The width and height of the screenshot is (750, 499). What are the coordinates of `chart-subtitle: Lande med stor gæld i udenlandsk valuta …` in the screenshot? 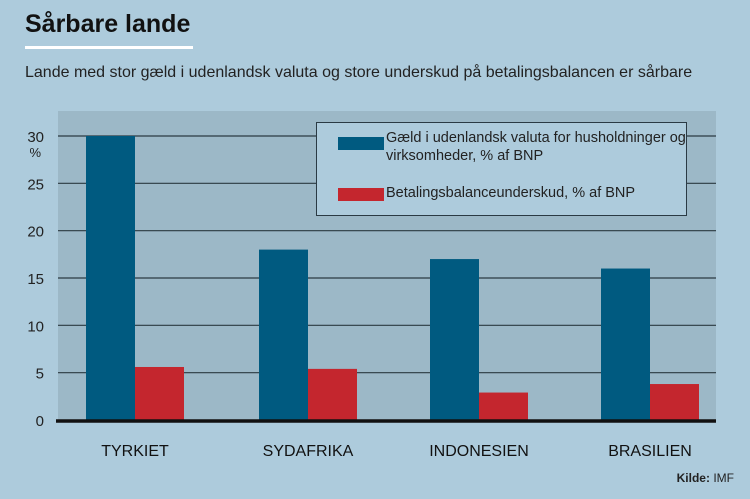 It's located at (359, 72).